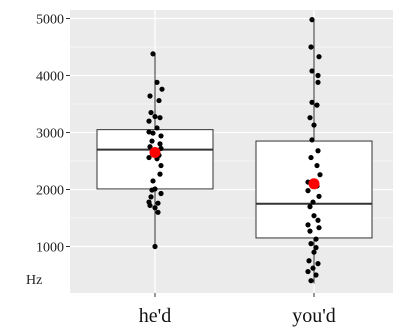 The width and height of the screenshot is (398, 331). Describe the element at coordinates (155, 316) in the screenshot. I see `x-tick-label: he'd` at that location.